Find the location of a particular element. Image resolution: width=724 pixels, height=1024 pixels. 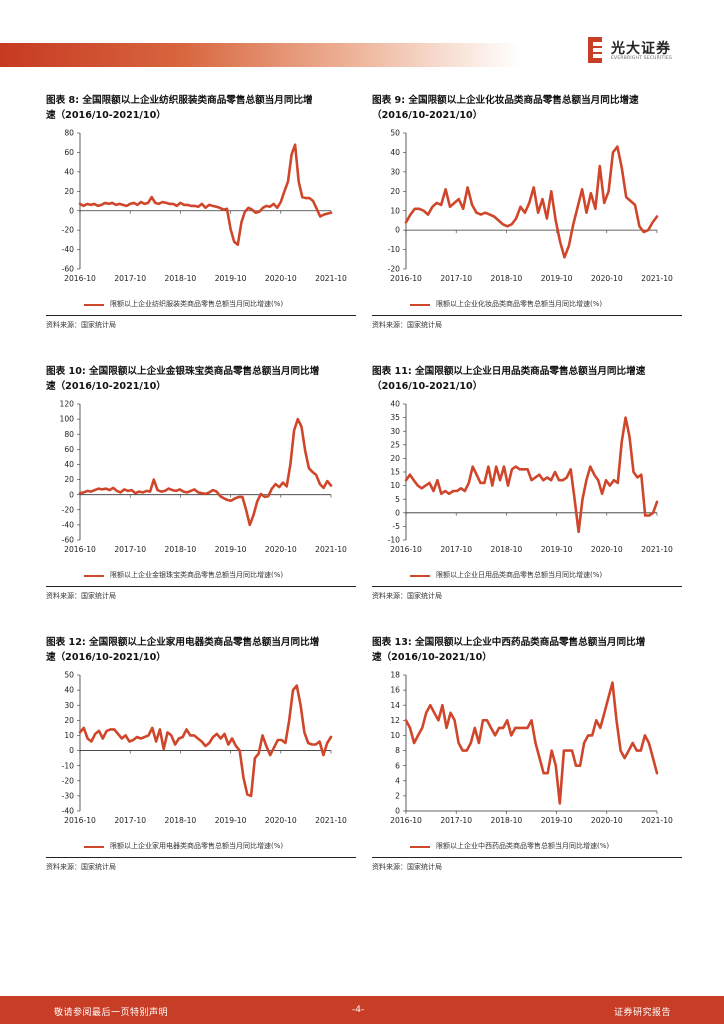

legend-label: 限额以上企业家用电器类商品零售总额当月同比增速(%) is located at coordinates (197, 846).